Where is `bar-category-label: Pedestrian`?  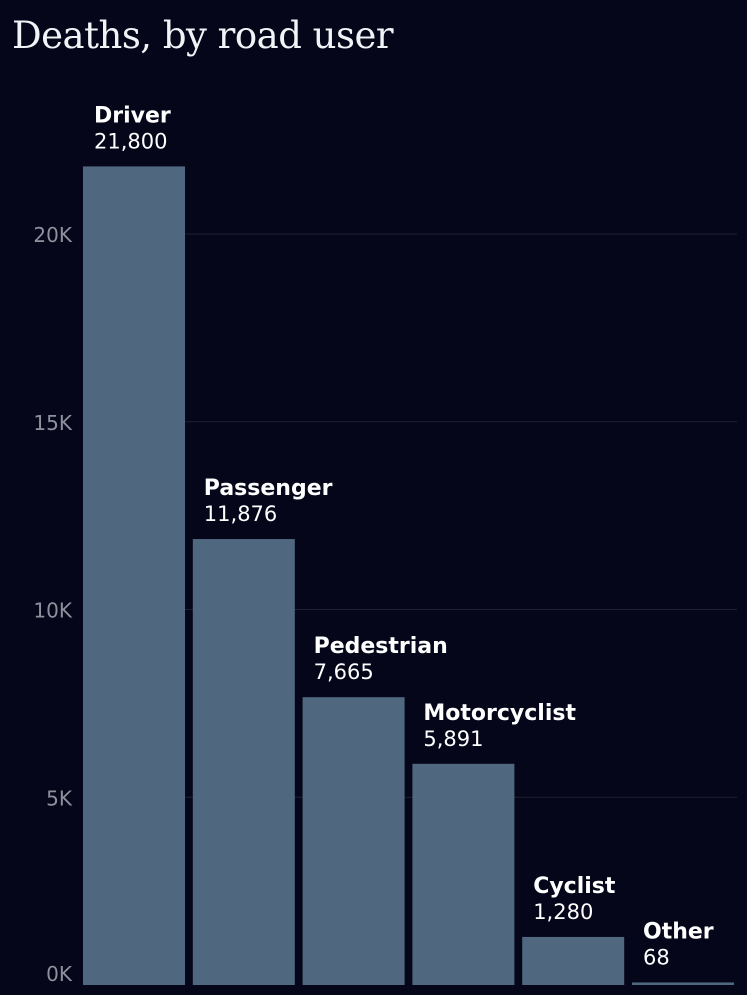 bar-category-label: Pedestrian is located at coordinates (381, 646).